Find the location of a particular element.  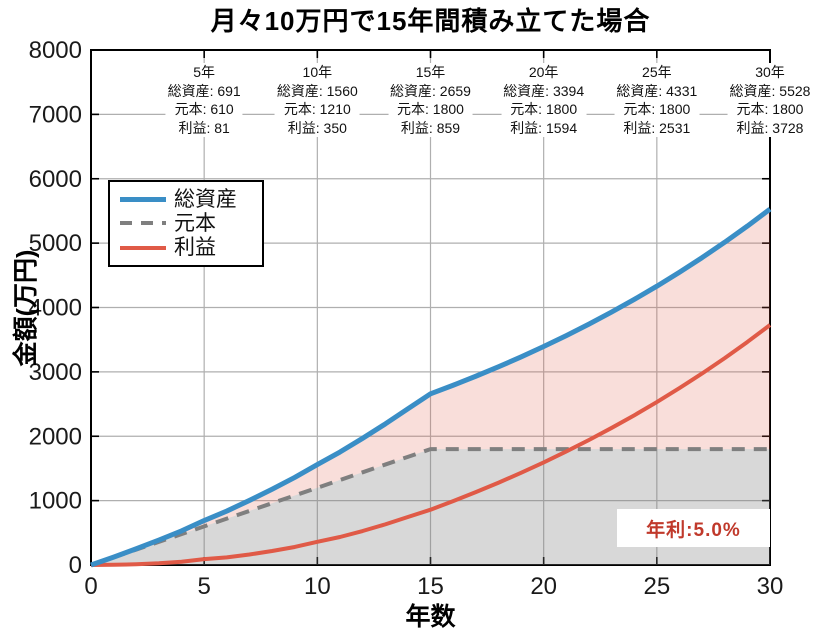

annotation-value-line: 元本: 610 is located at coordinates (204, 109).